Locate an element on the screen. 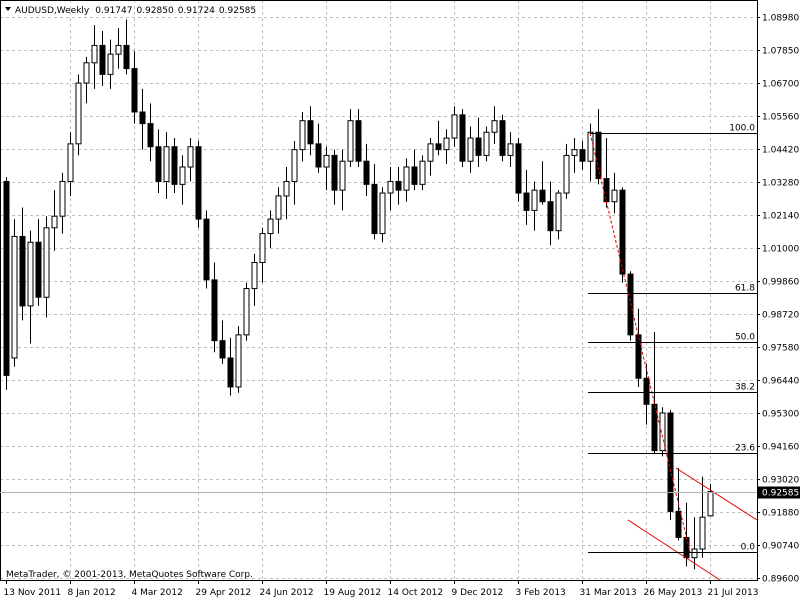  y-tick-label: 1.07850 is located at coordinates (780, 52).